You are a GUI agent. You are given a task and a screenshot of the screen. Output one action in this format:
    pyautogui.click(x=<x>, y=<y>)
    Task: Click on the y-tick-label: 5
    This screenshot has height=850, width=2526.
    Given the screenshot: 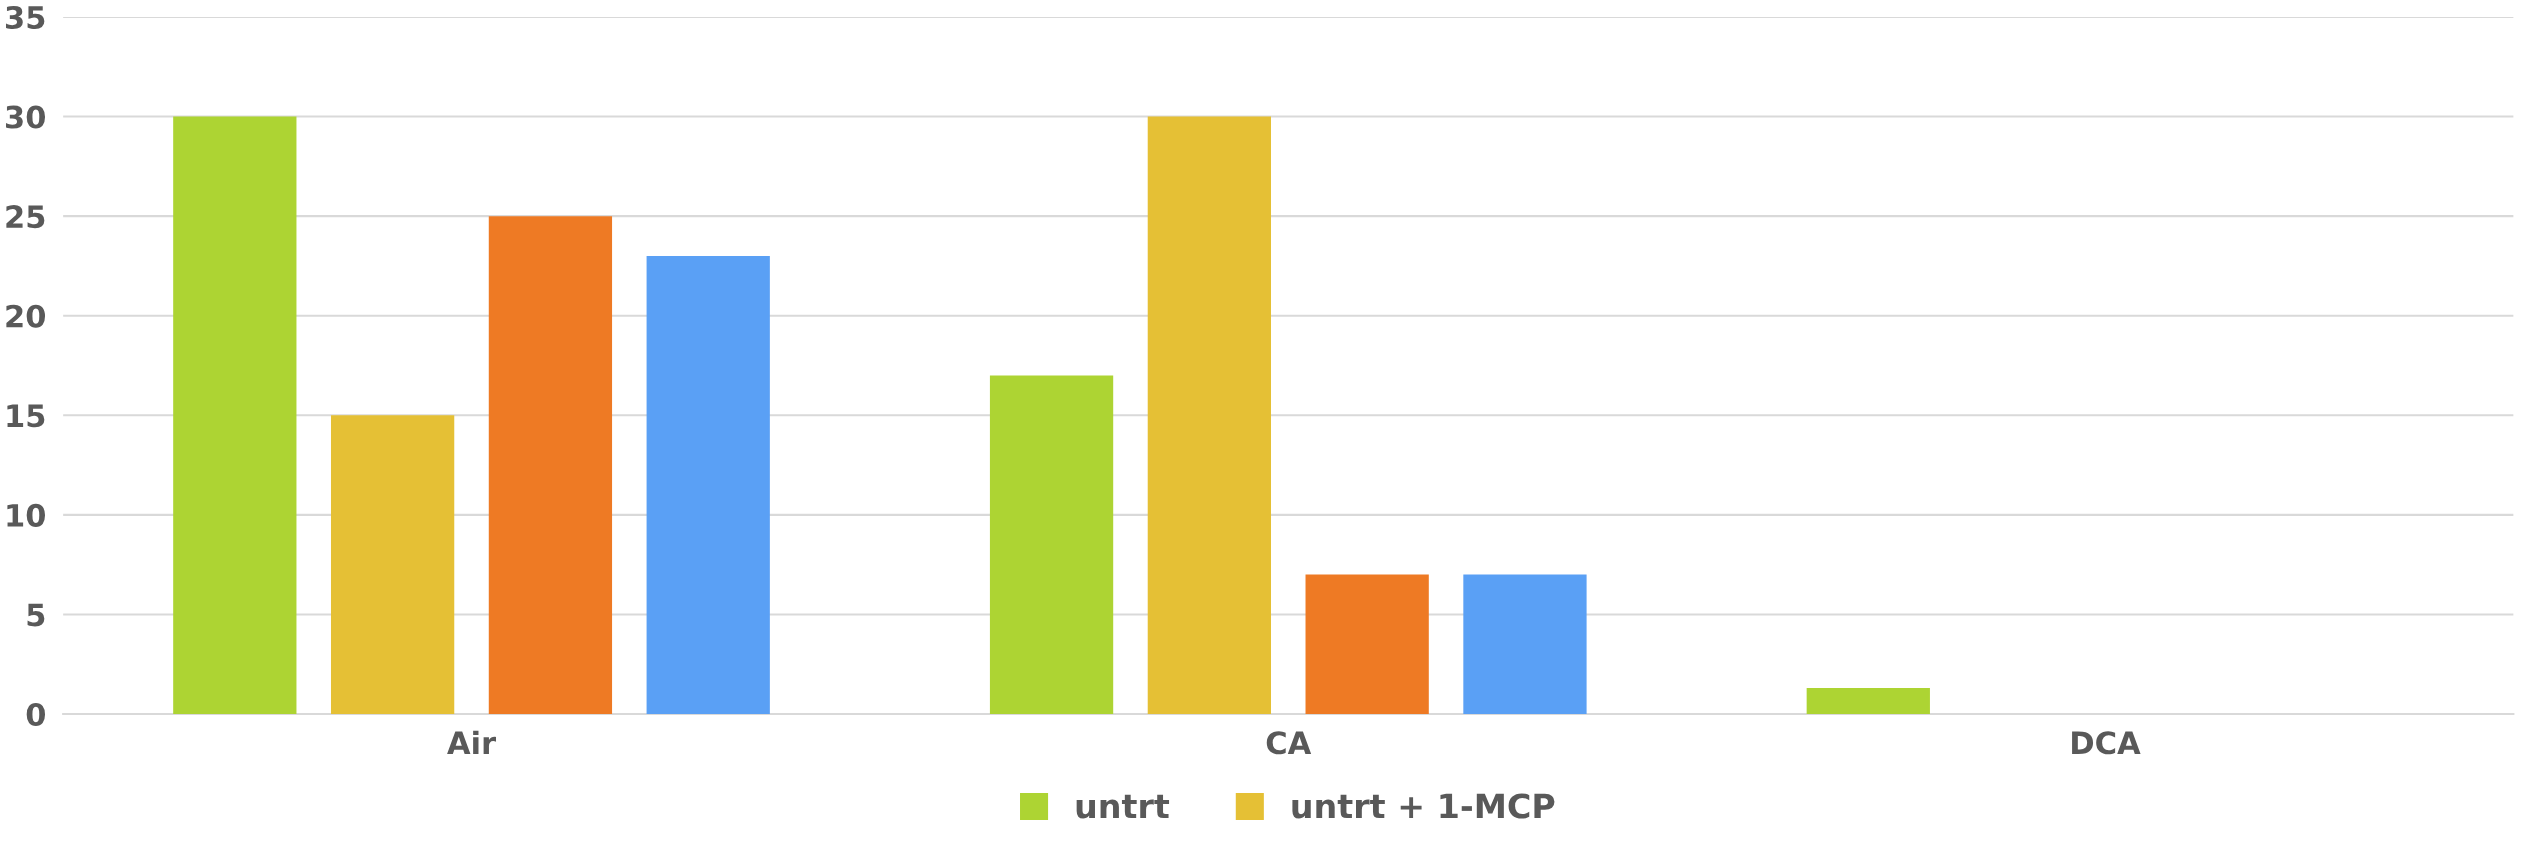 What is the action you would take?
    pyautogui.click(x=36, y=615)
    